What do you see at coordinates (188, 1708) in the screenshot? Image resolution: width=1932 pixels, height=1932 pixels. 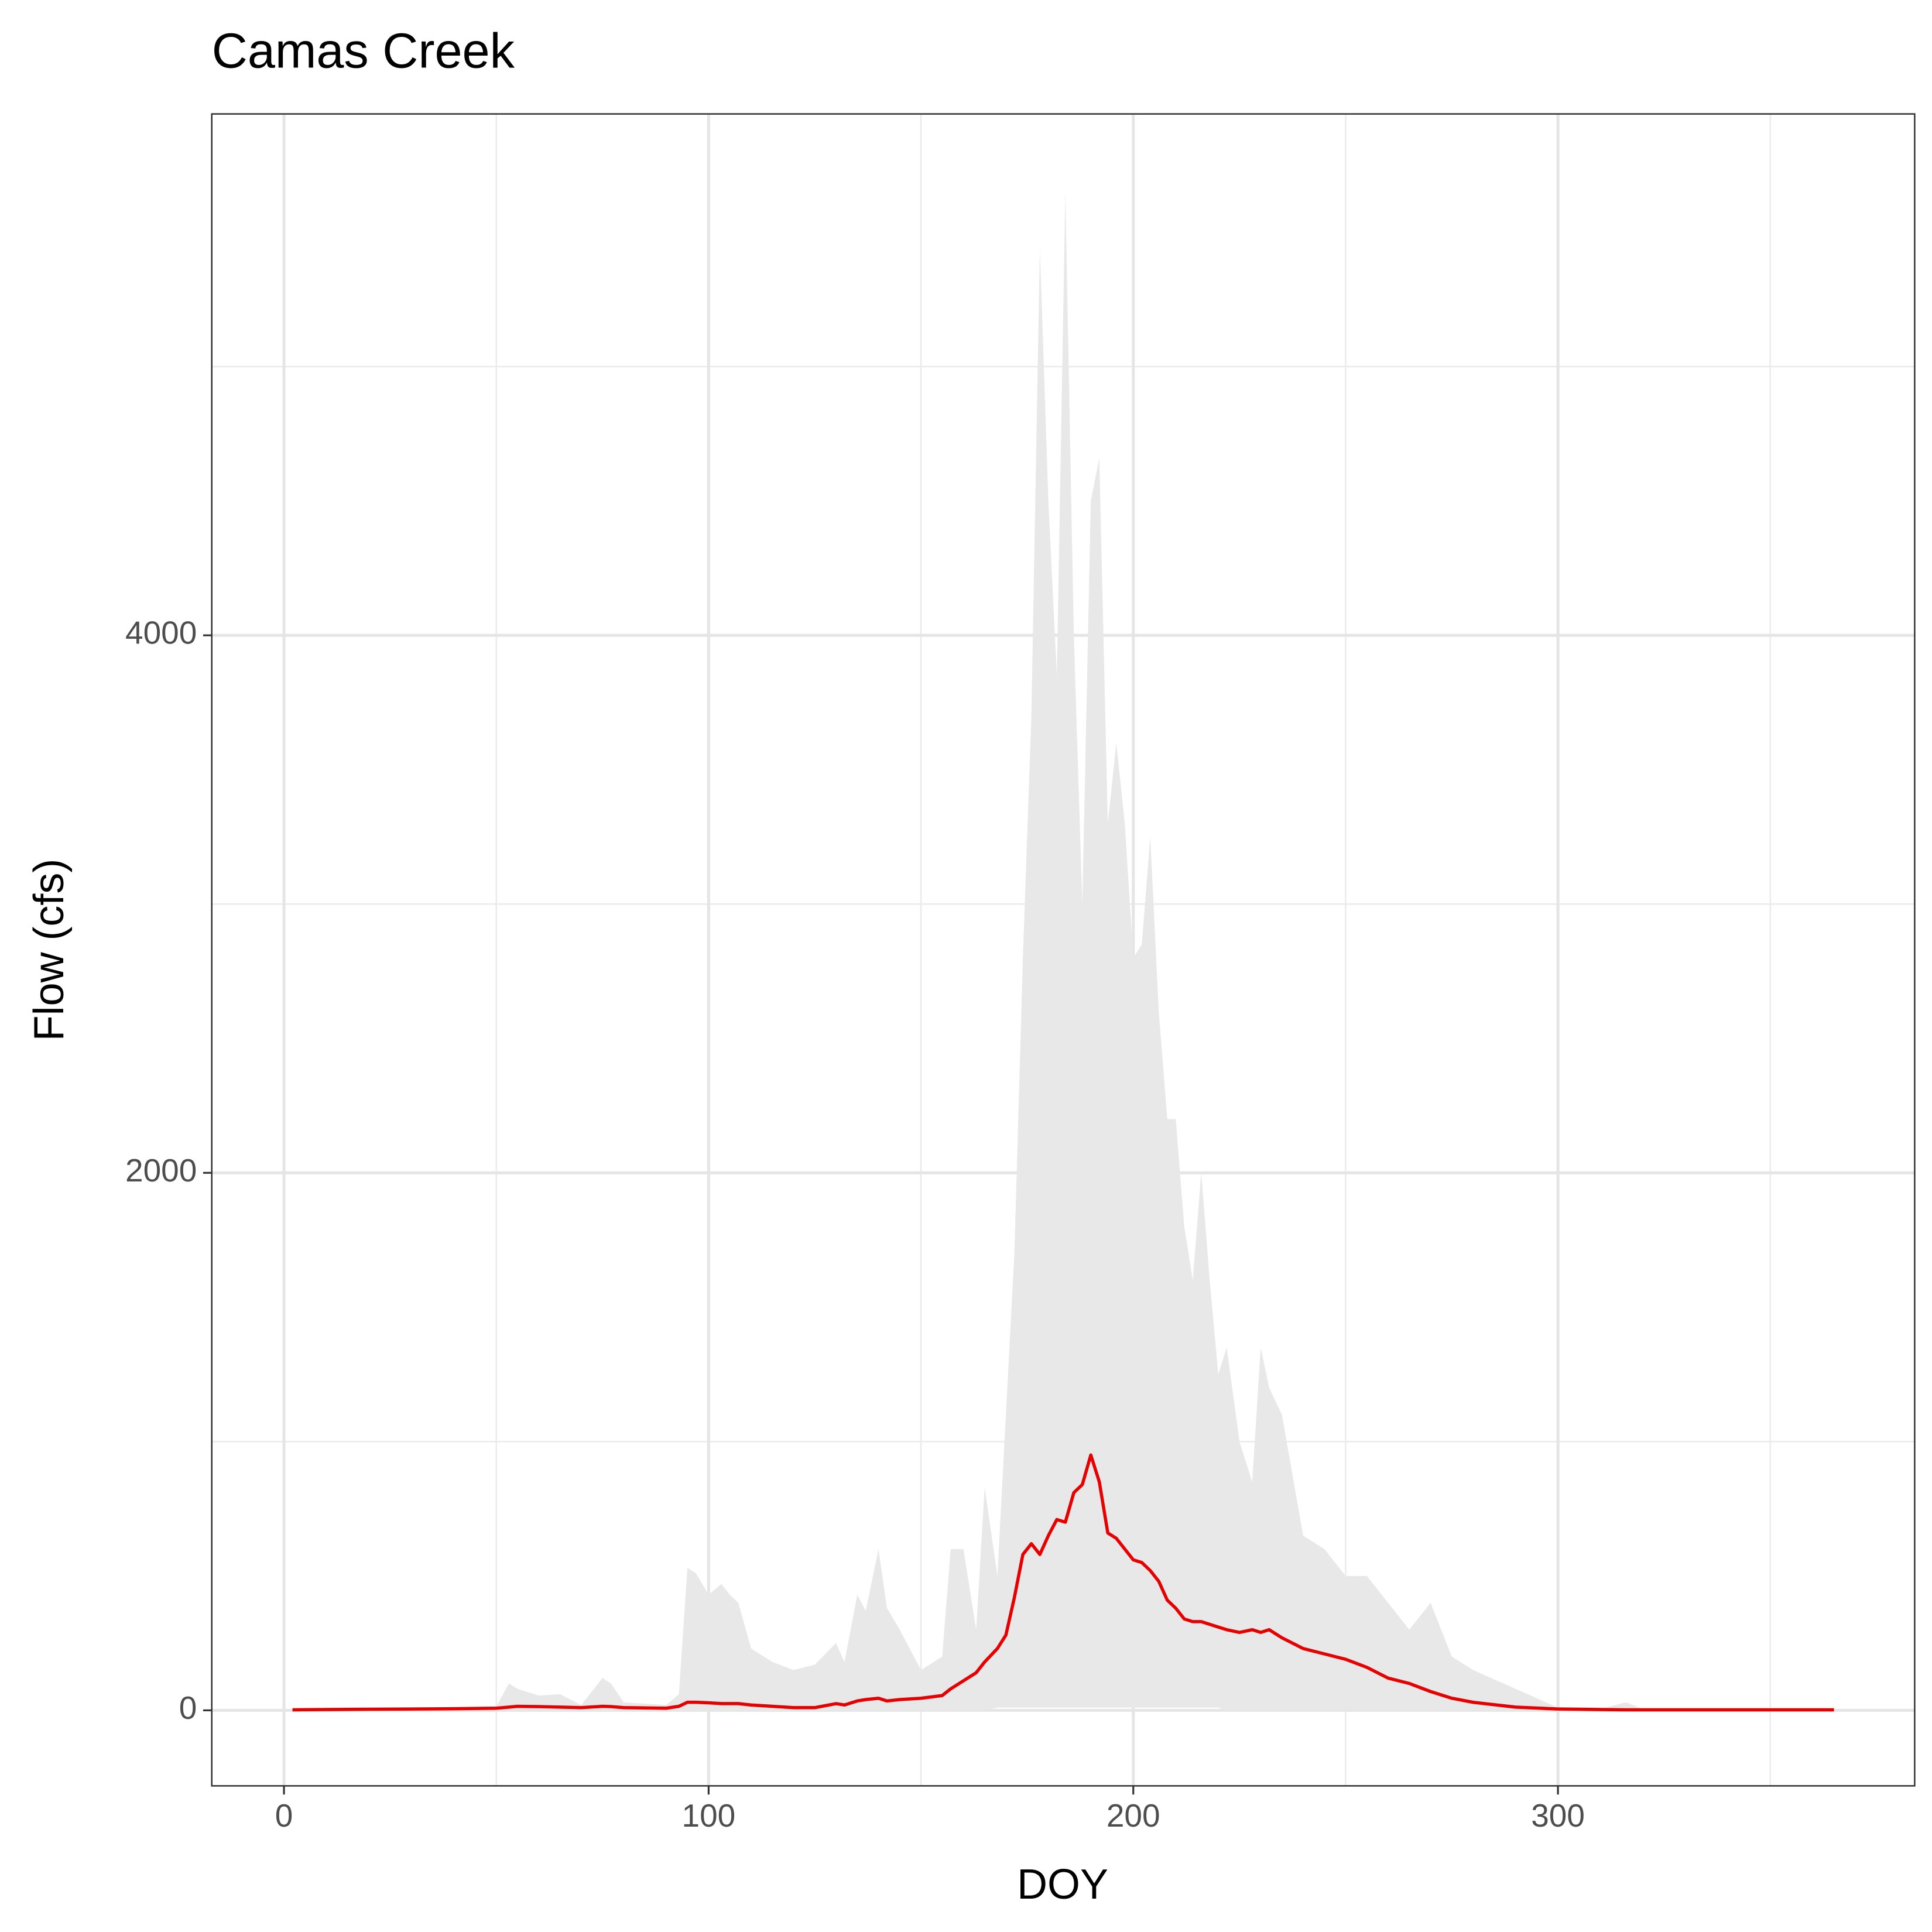 I see `y-tick-label: 0` at bounding box center [188, 1708].